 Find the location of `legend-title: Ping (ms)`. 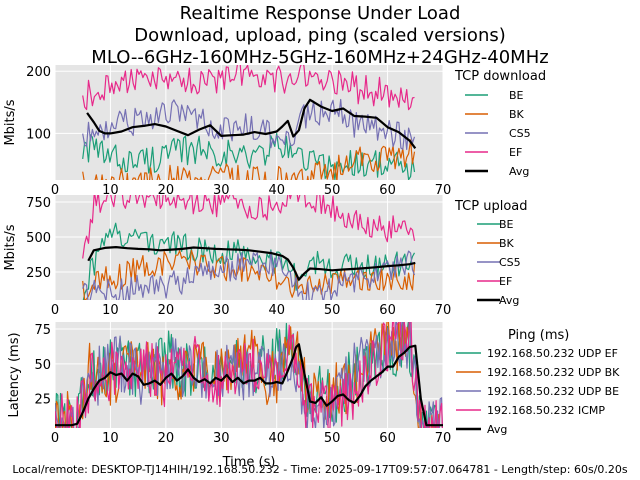

legend-title: Ping (ms) is located at coordinates (538, 335).